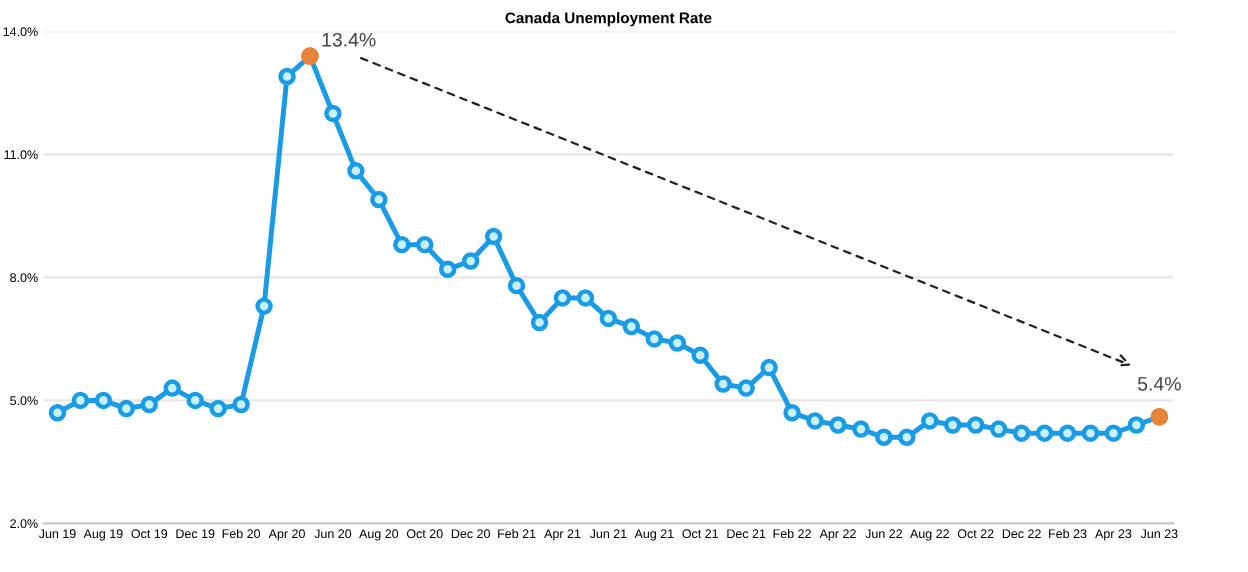 The image size is (1248, 572). Describe the element at coordinates (349, 39) in the screenshot. I see `annotation: 13.4%` at that location.